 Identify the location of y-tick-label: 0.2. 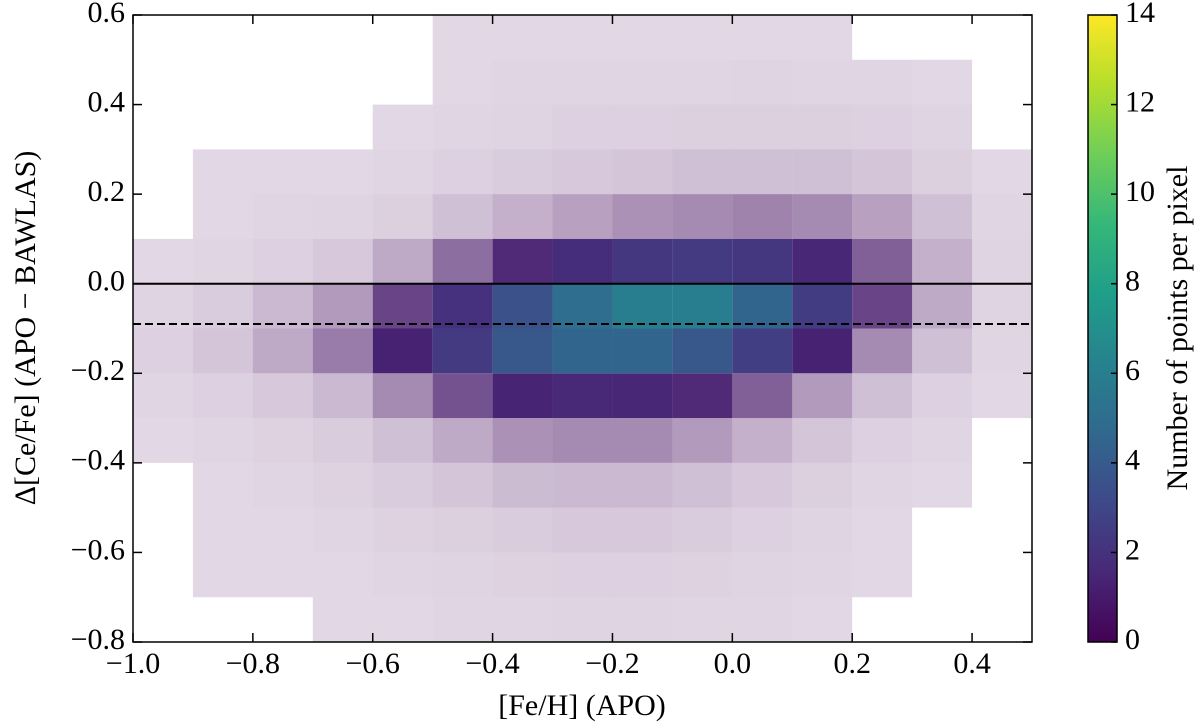
(107, 191).